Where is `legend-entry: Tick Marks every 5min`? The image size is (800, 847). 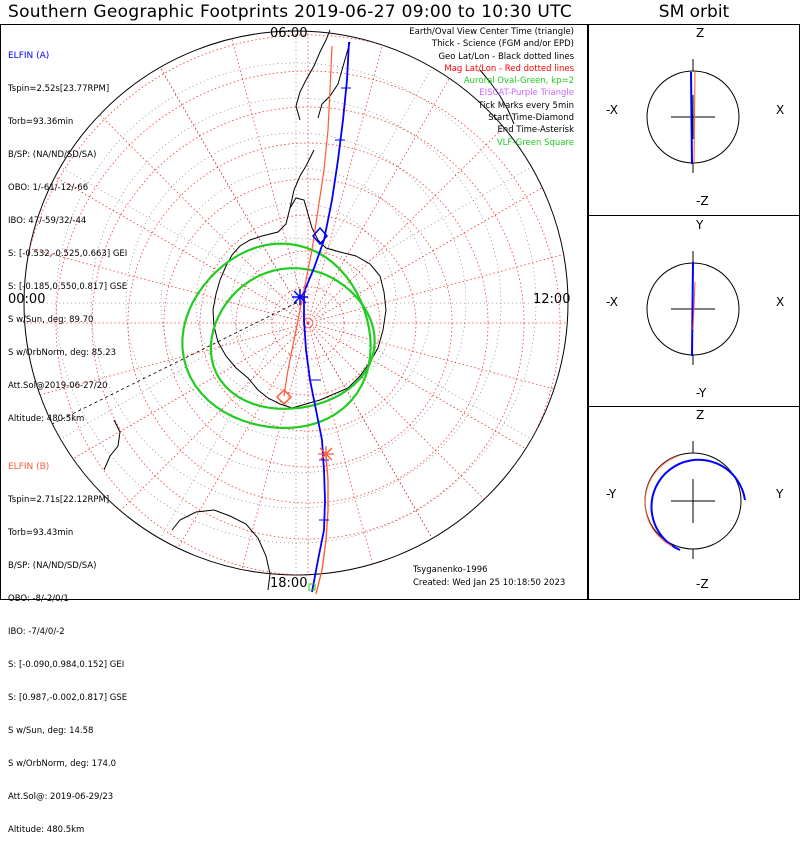 legend-entry: Tick Marks every 5min is located at coordinates (526, 105).